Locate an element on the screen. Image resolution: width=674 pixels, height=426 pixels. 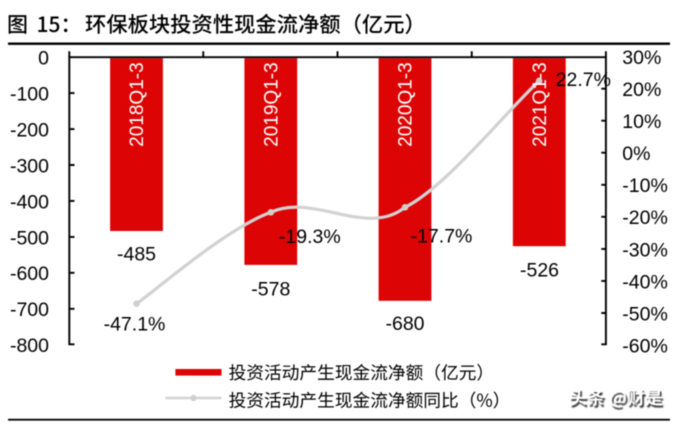
svg-text: -60% is located at coordinates (645, 346).